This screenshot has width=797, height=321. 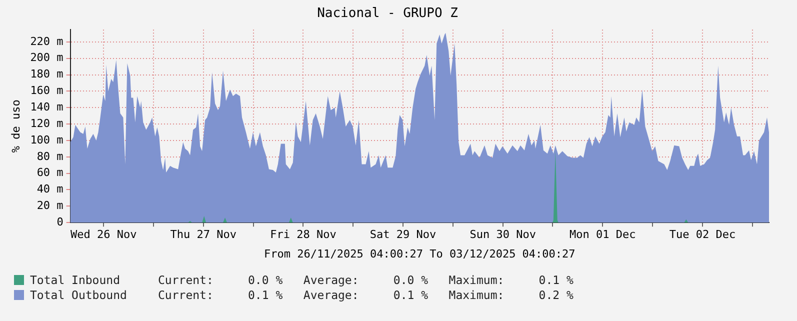 I want to click on y-tick-label: 100 m, so click(x=47, y=139).